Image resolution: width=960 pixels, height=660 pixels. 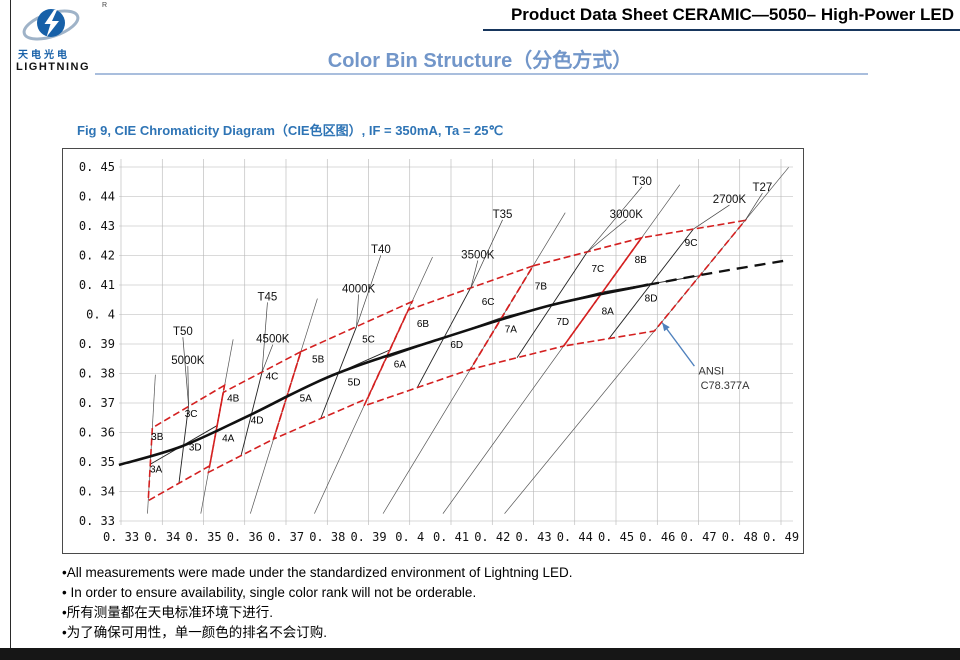 I want to click on x-tick-label: 0. 45, so click(x=616, y=537).